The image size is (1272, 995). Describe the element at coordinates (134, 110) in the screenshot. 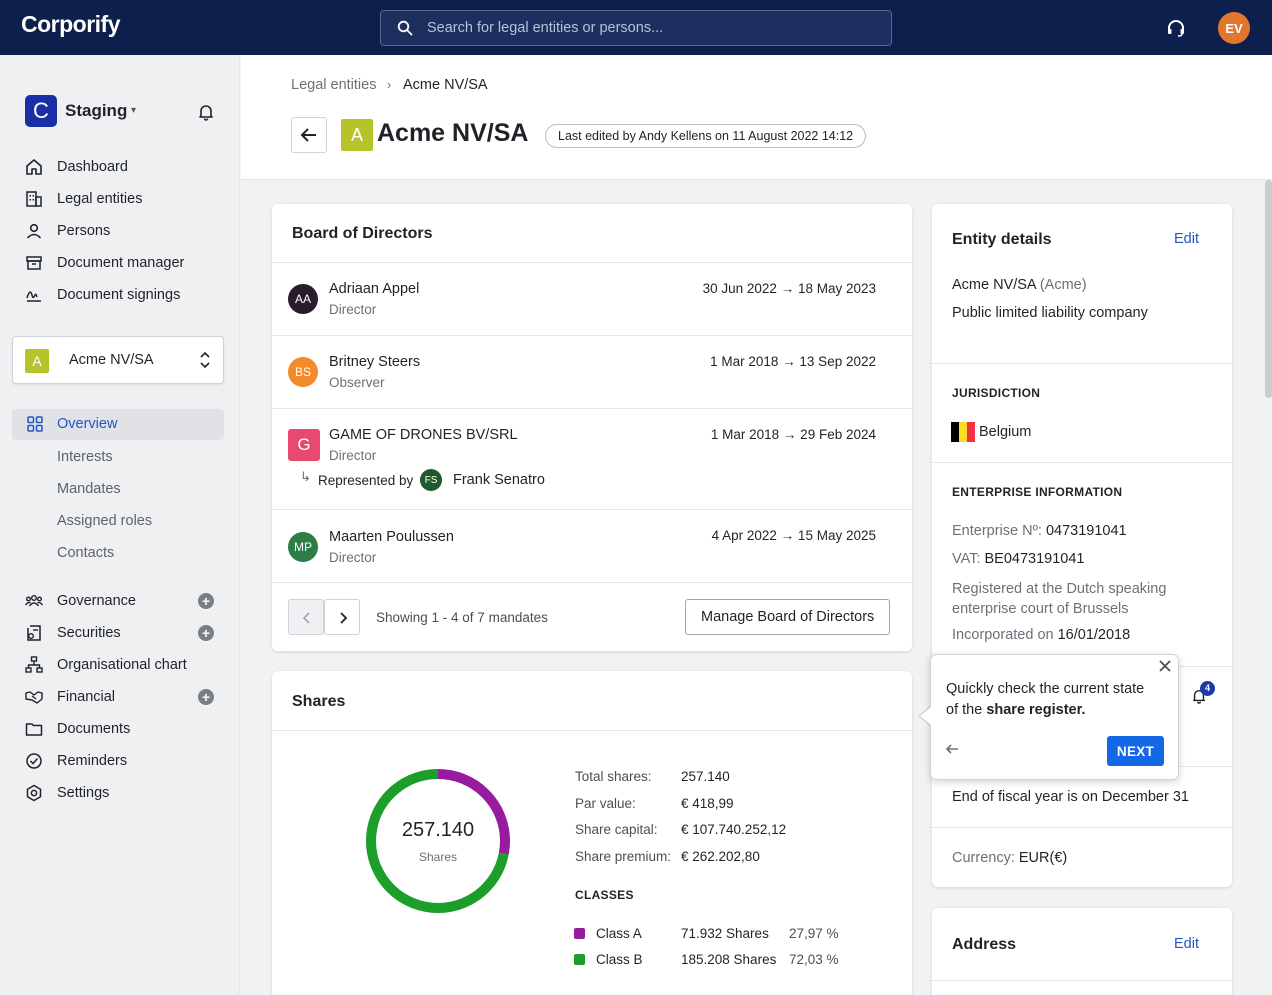

I see `chevron-down-icon: ▾` at that location.